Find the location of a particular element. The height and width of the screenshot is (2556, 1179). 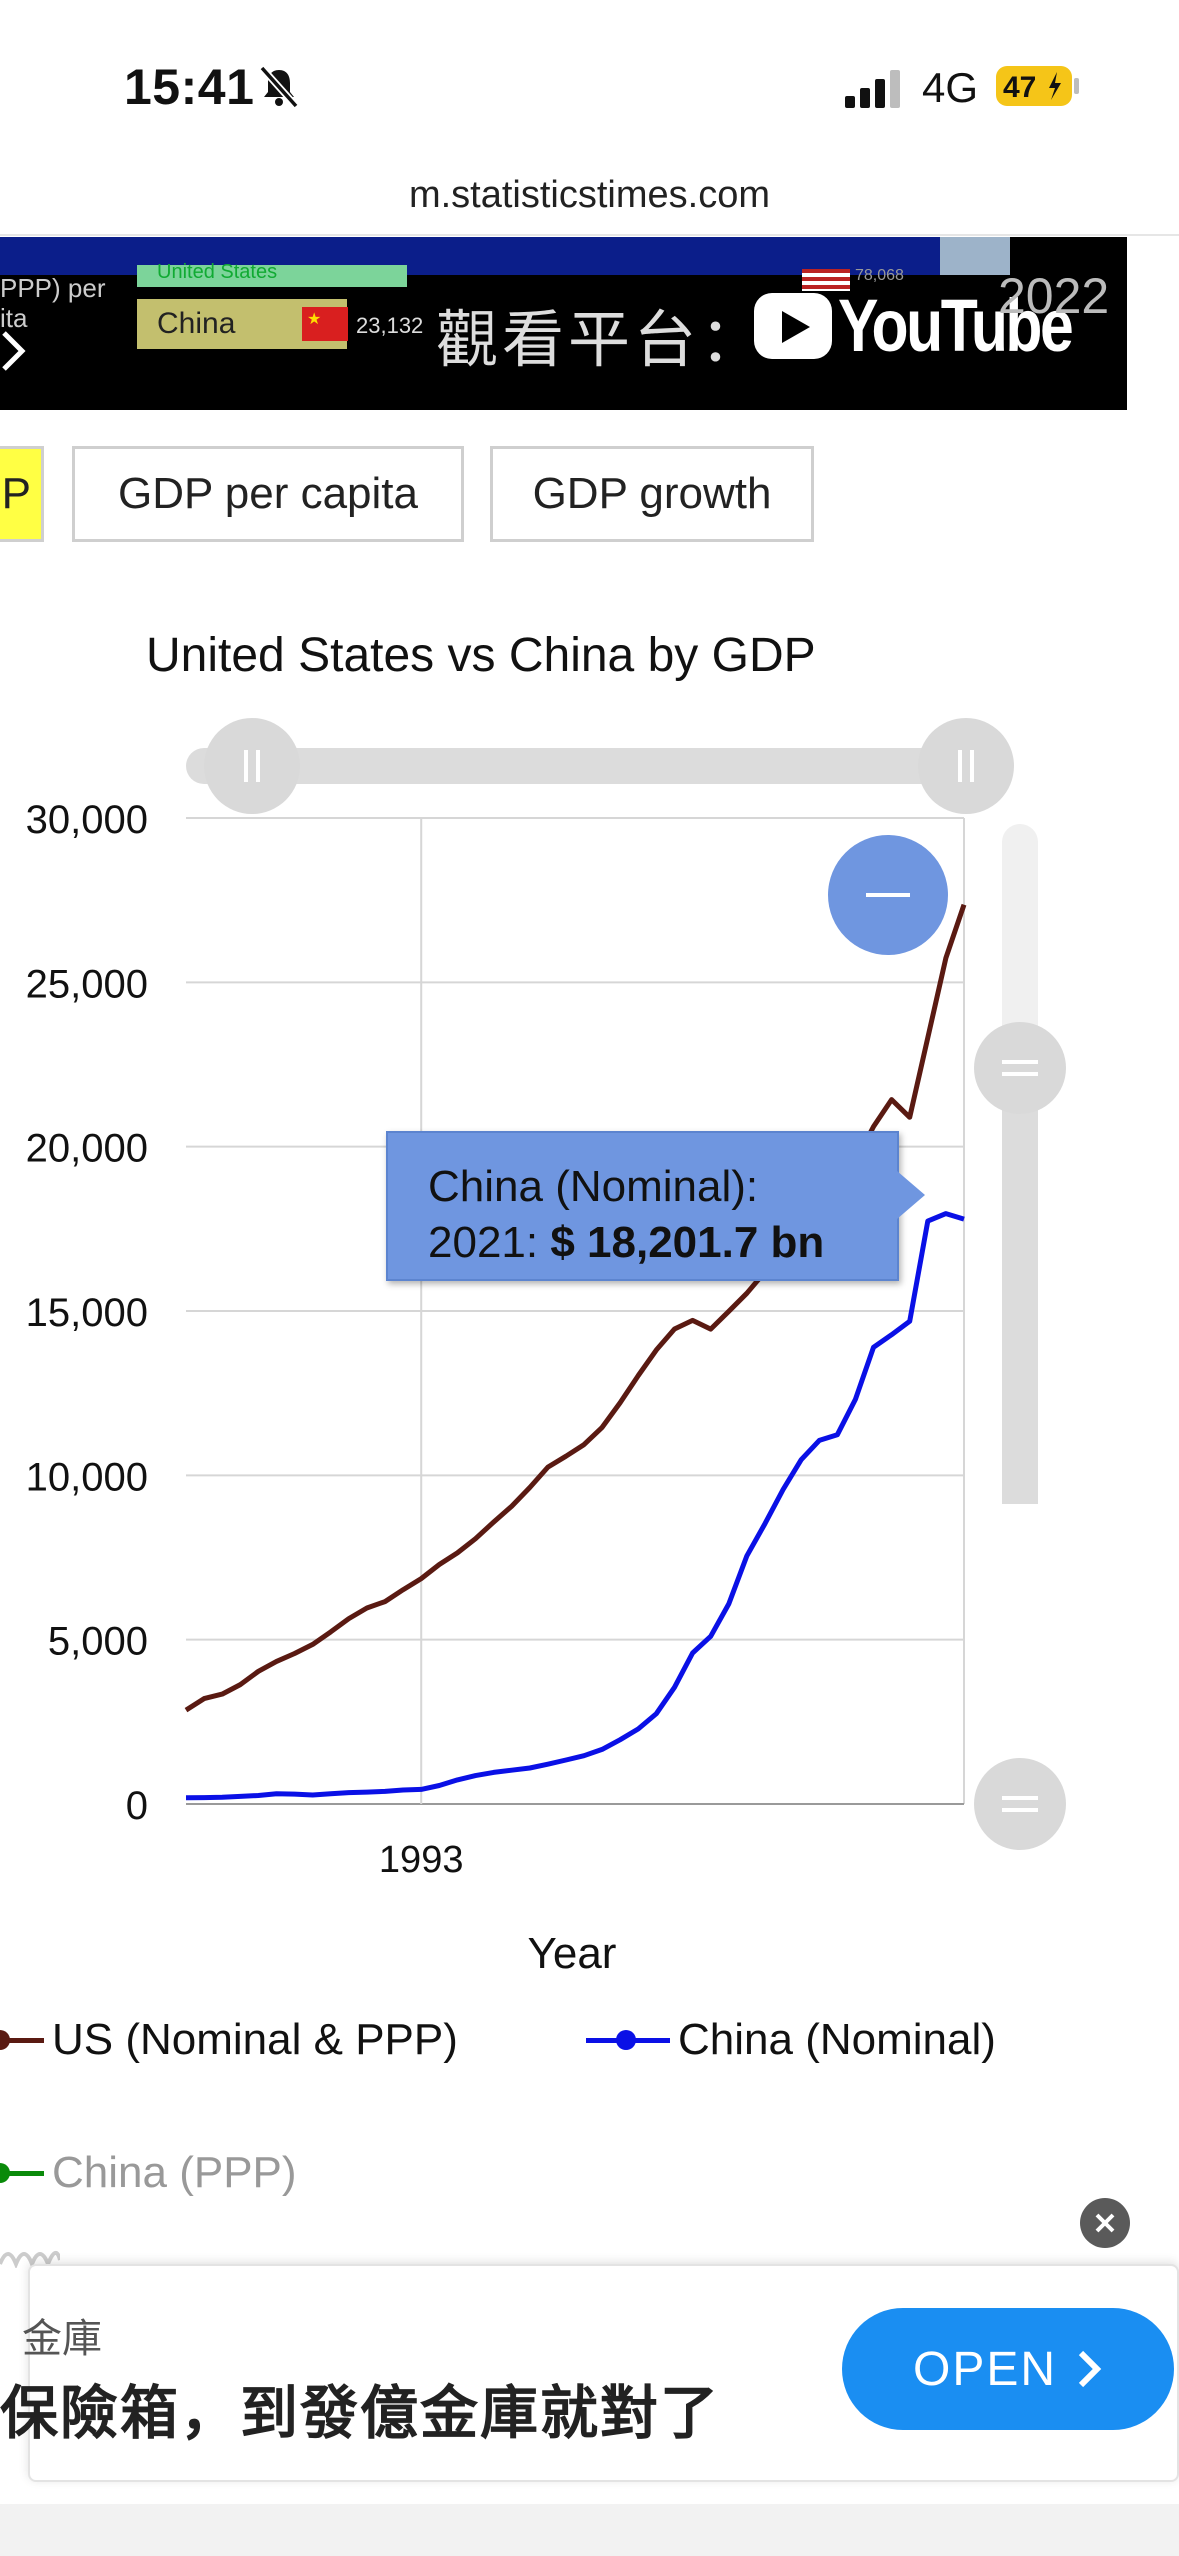

battery-level: 47 is located at coordinates (1019, 87).